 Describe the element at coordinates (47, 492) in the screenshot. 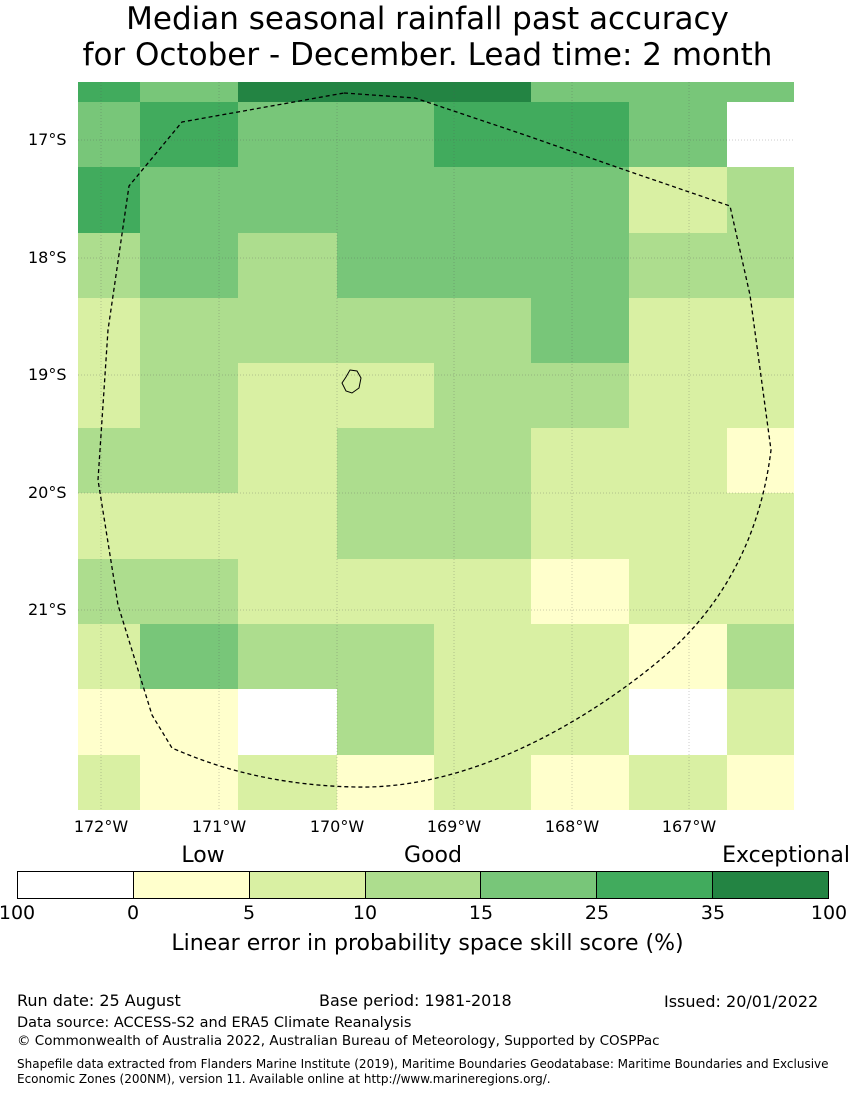

I see `lat-label-20s: 20°S` at that location.